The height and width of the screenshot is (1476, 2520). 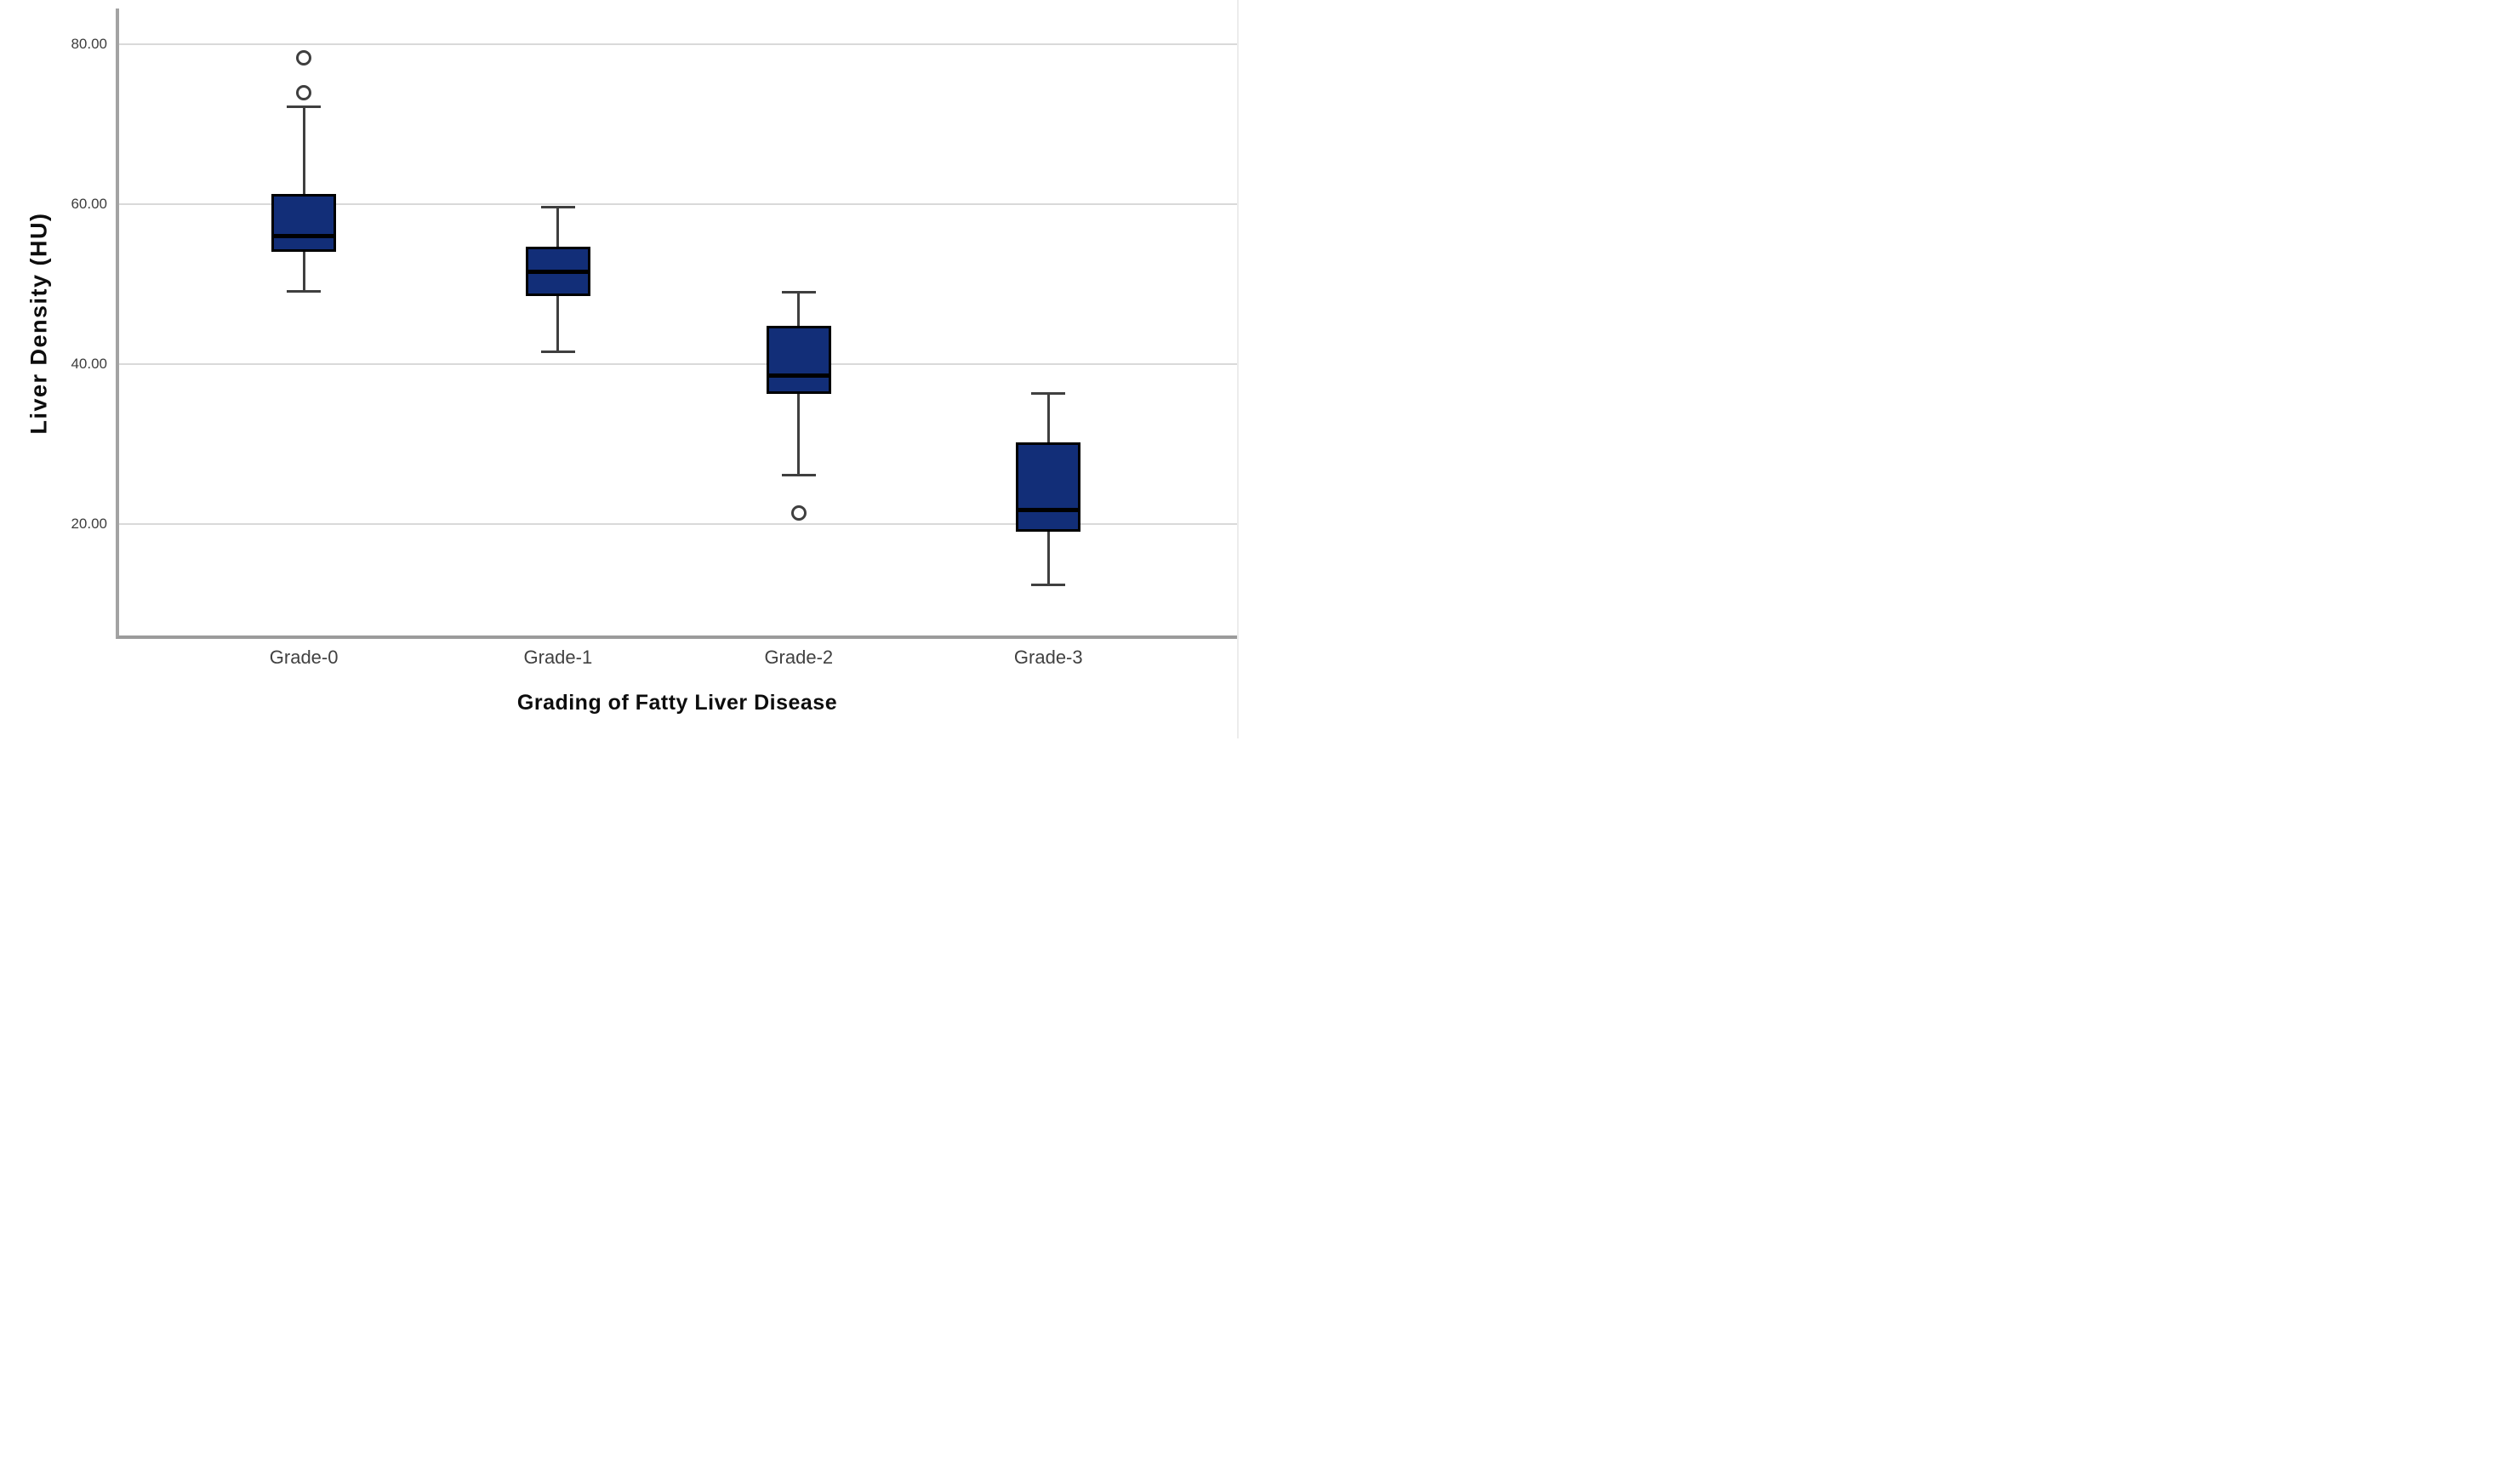 I want to click on gridline-80.00, so click(x=679, y=44).